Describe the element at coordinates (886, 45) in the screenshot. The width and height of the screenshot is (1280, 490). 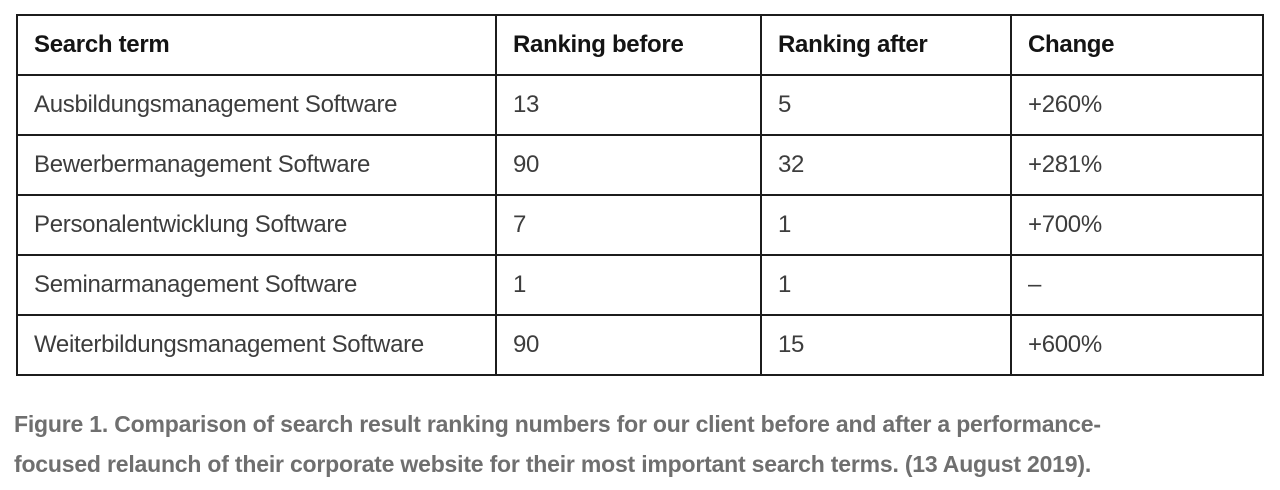
I see `col-header-ranking-after: Ranking after` at that location.